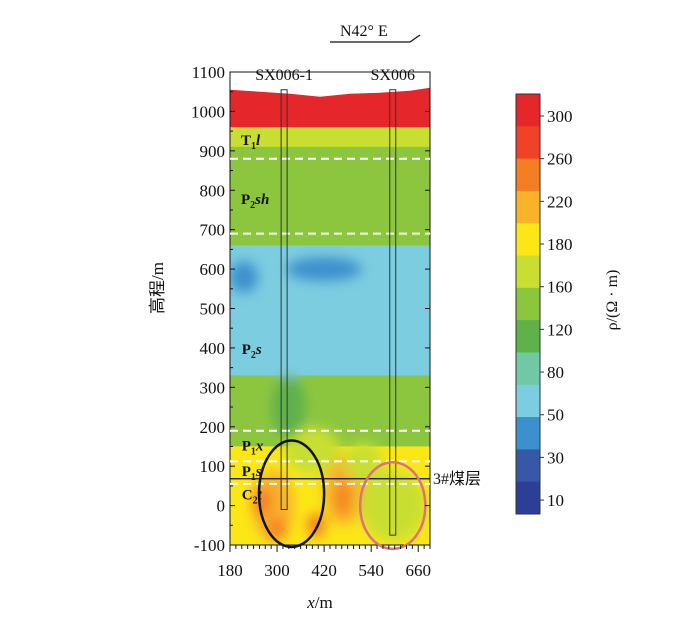 Image resolution: width=700 pixels, height=621 pixels. I want to click on x-axis-label: x/m, so click(319, 602).